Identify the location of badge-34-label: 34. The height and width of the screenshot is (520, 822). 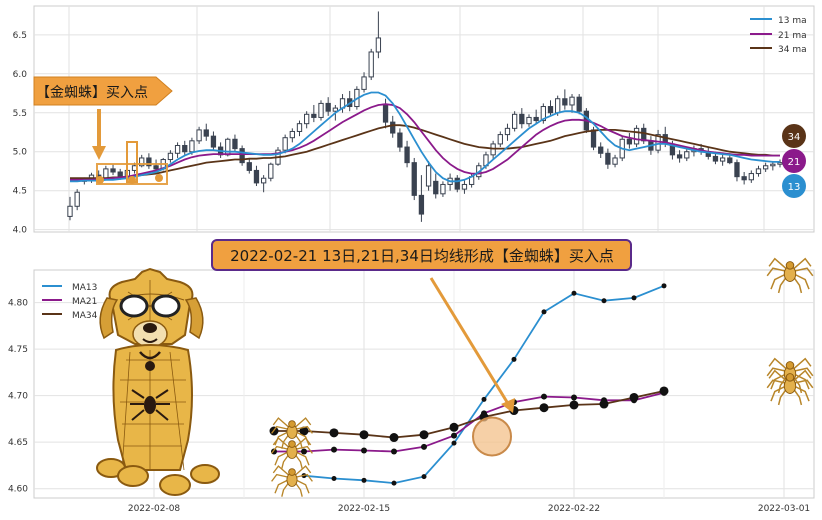
(794, 137).